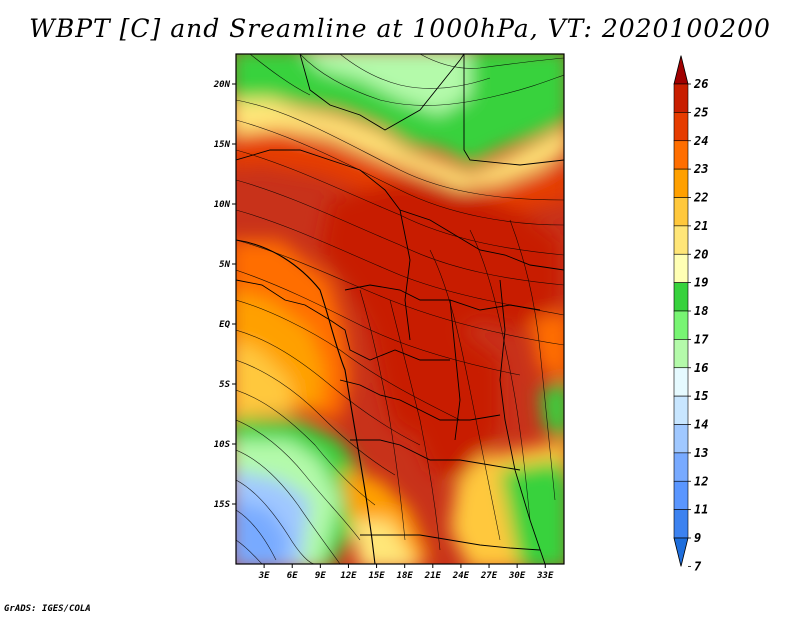 The height and width of the screenshot is (618, 800). What do you see at coordinates (697, 538) in the screenshot?
I see `colorbar-label: 9` at bounding box center [697, 538].